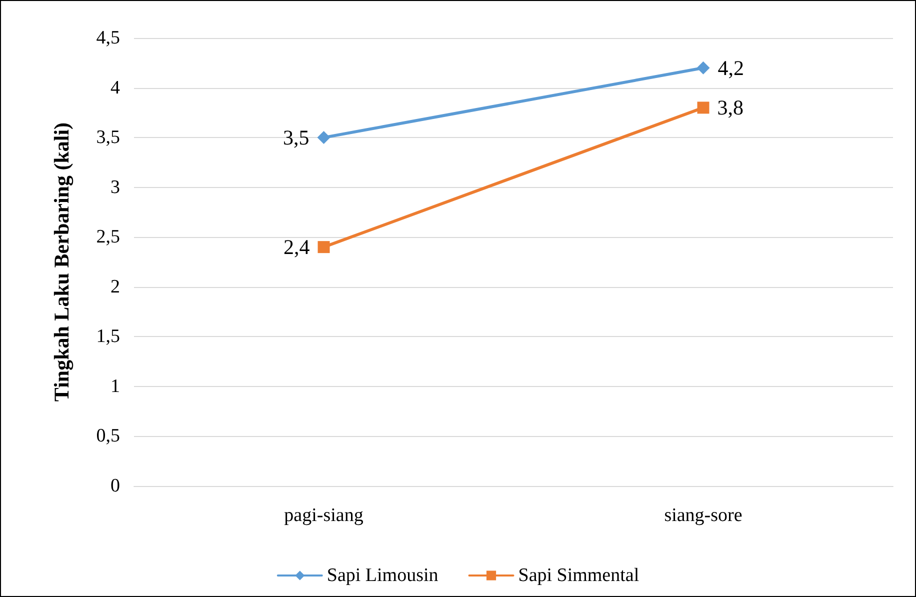 Image resolution: width=916 pixels, height=597 pixels. Describe the element at coordinates (296, 138) in the screenshot. I see `data-label: 3,5` at that location.